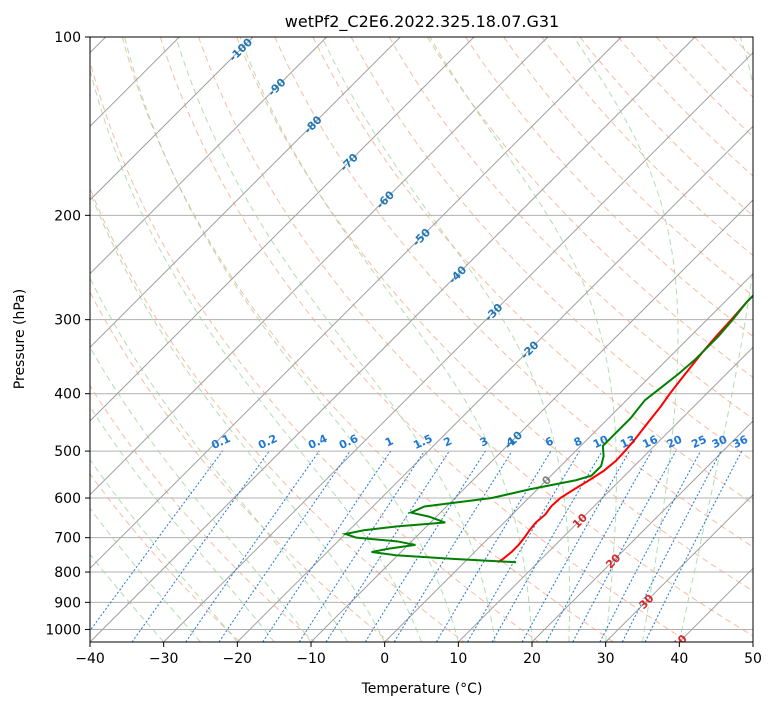 The width and height of the screenshot is (775, 708). Describe the element at coordinates (753, 659) in the screenshot. I see `x-tick-label: 50` at that location.